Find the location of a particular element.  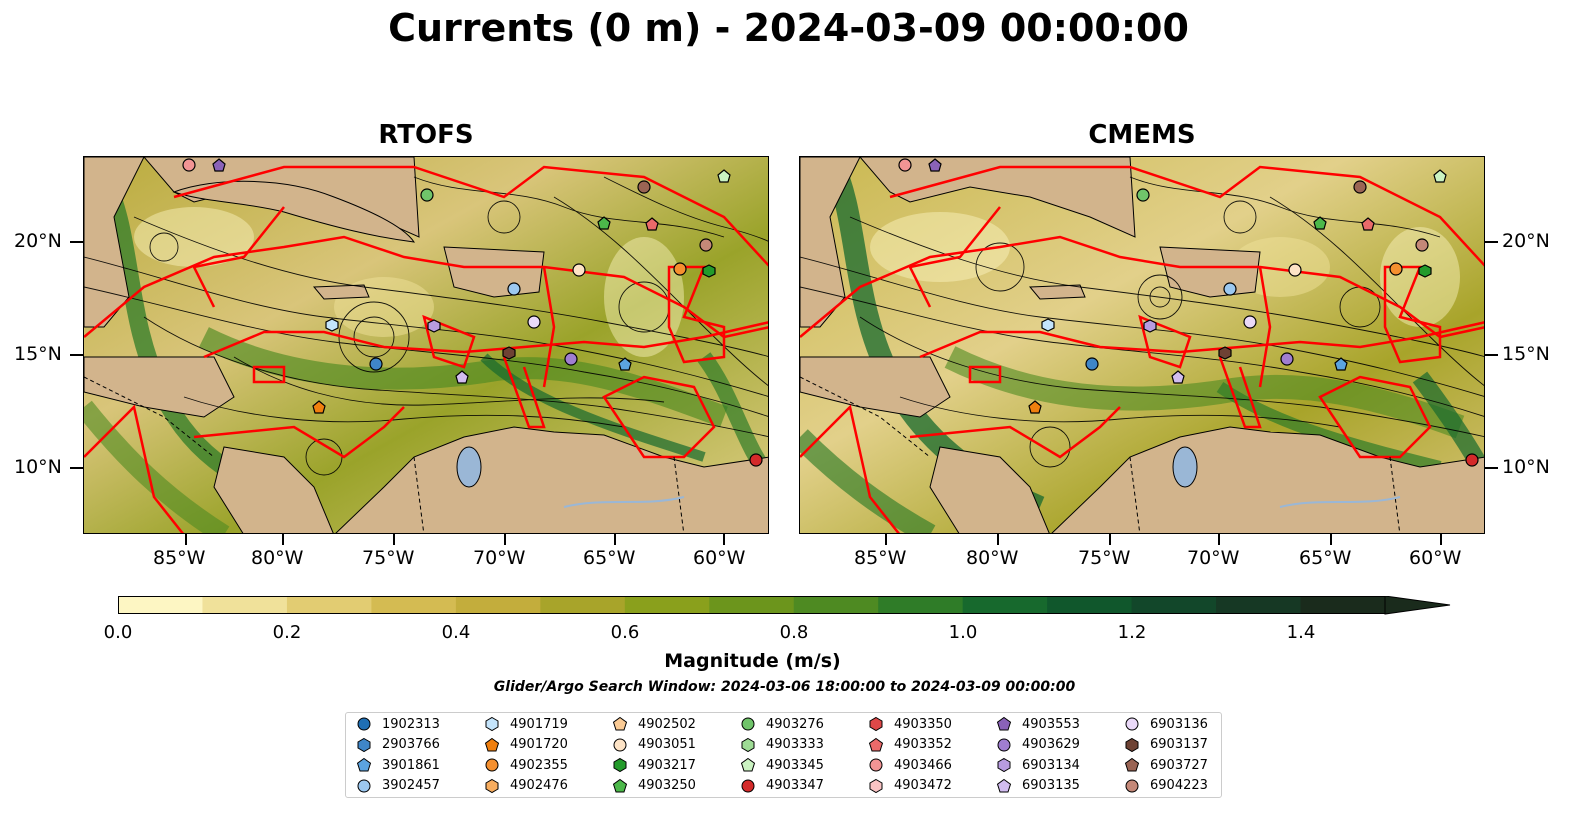

lon-label-80w-right: 80°W is located at coordinates (992, 558).